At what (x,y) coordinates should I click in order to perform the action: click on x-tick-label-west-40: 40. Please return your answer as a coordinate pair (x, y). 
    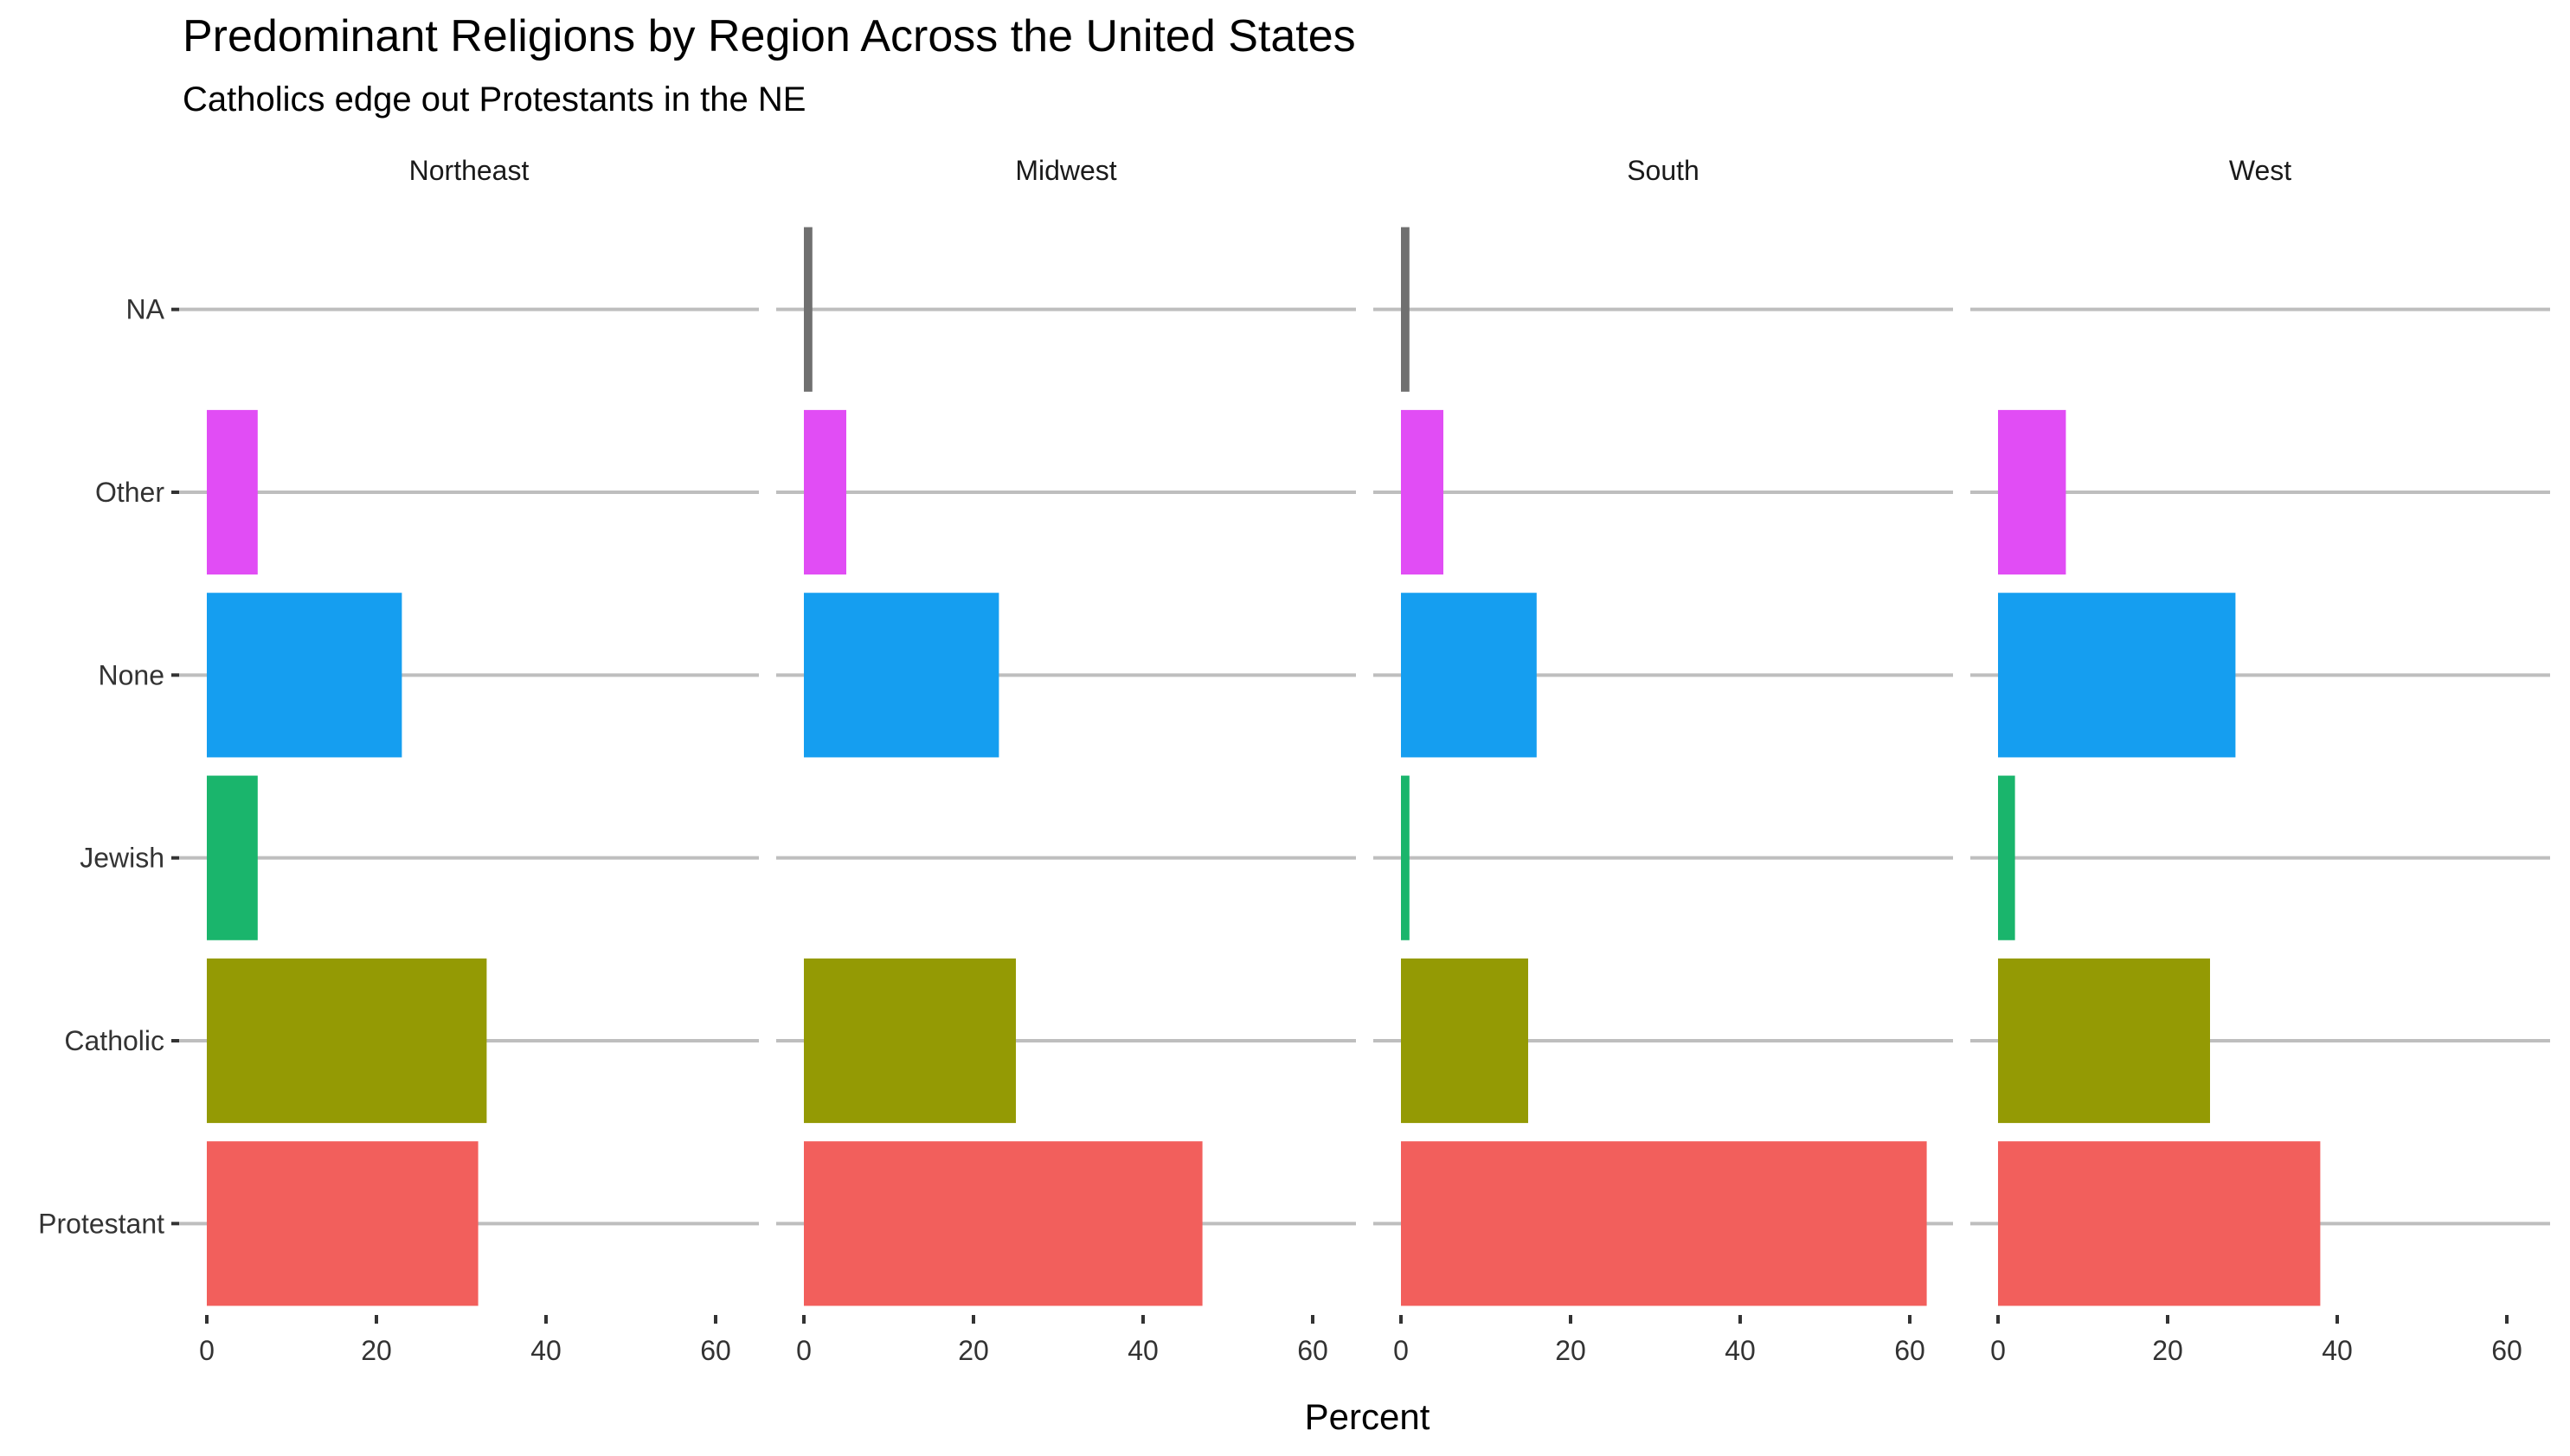
    Looking at the image, I should click on (2337, 1350).